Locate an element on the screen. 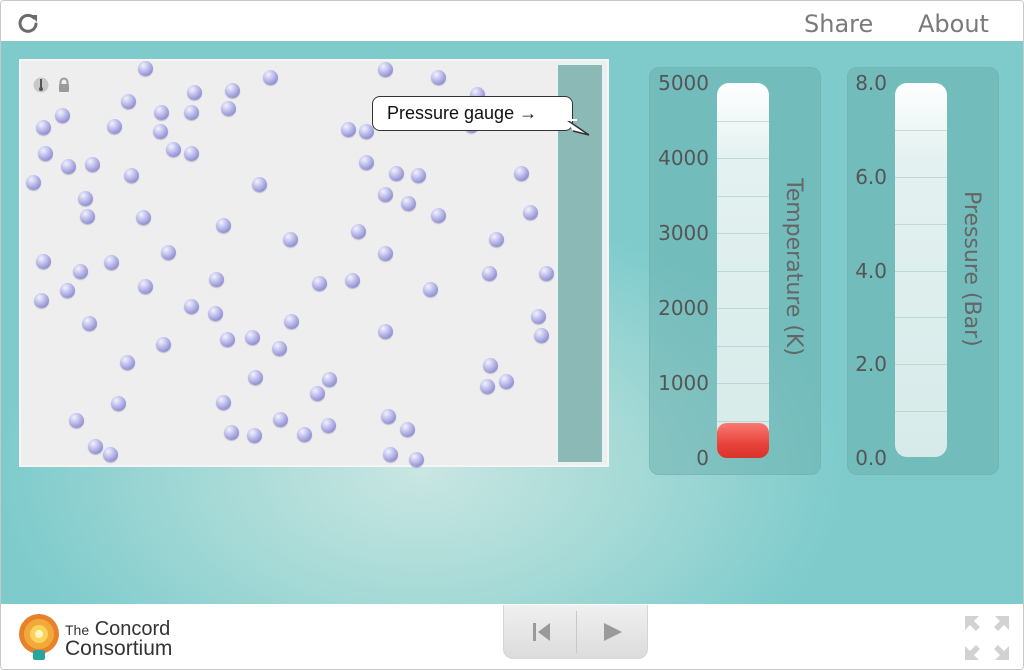 Image resolution: width=1024 pixels, height=670 pixels. reset-button is located at coordinates (540, 632).